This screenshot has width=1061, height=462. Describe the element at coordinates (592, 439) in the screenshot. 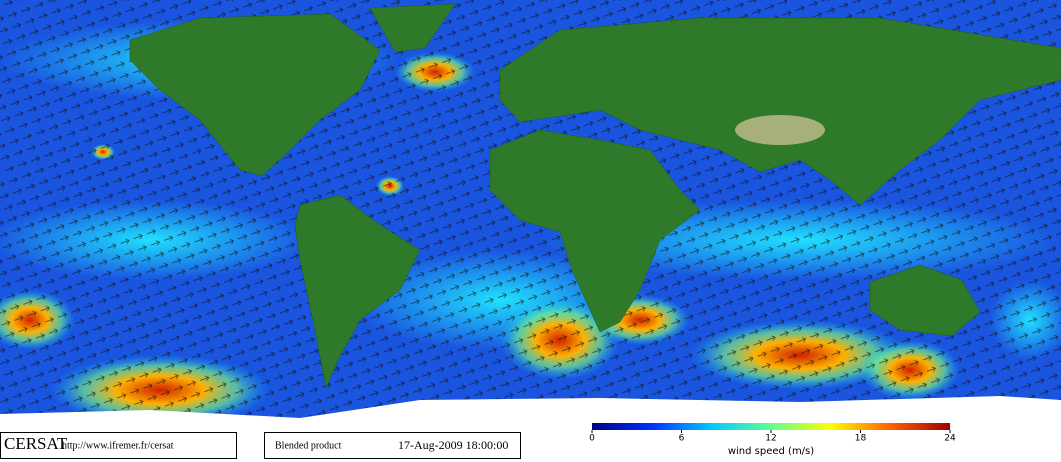

I see `colorbar-tick-label: 0` at that location.